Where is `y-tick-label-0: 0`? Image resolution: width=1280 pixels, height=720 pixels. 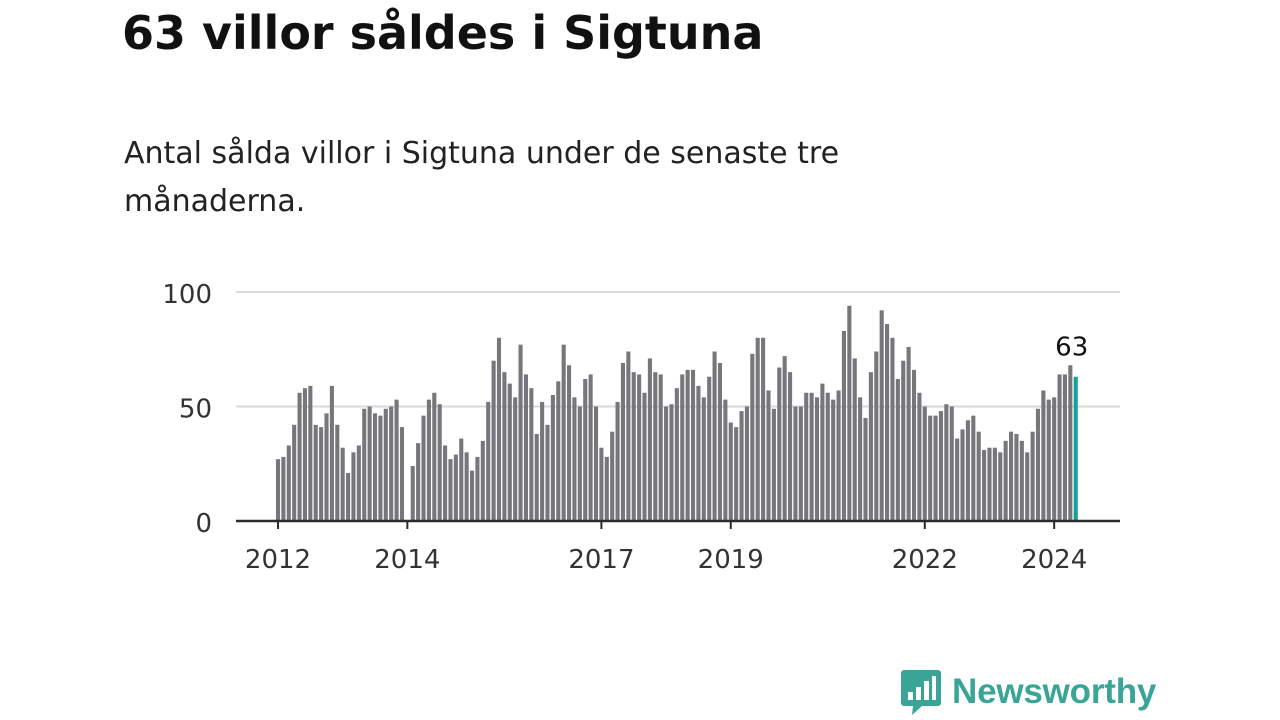 y-tick-label-0: 0 is located at coordinates (203, 524).